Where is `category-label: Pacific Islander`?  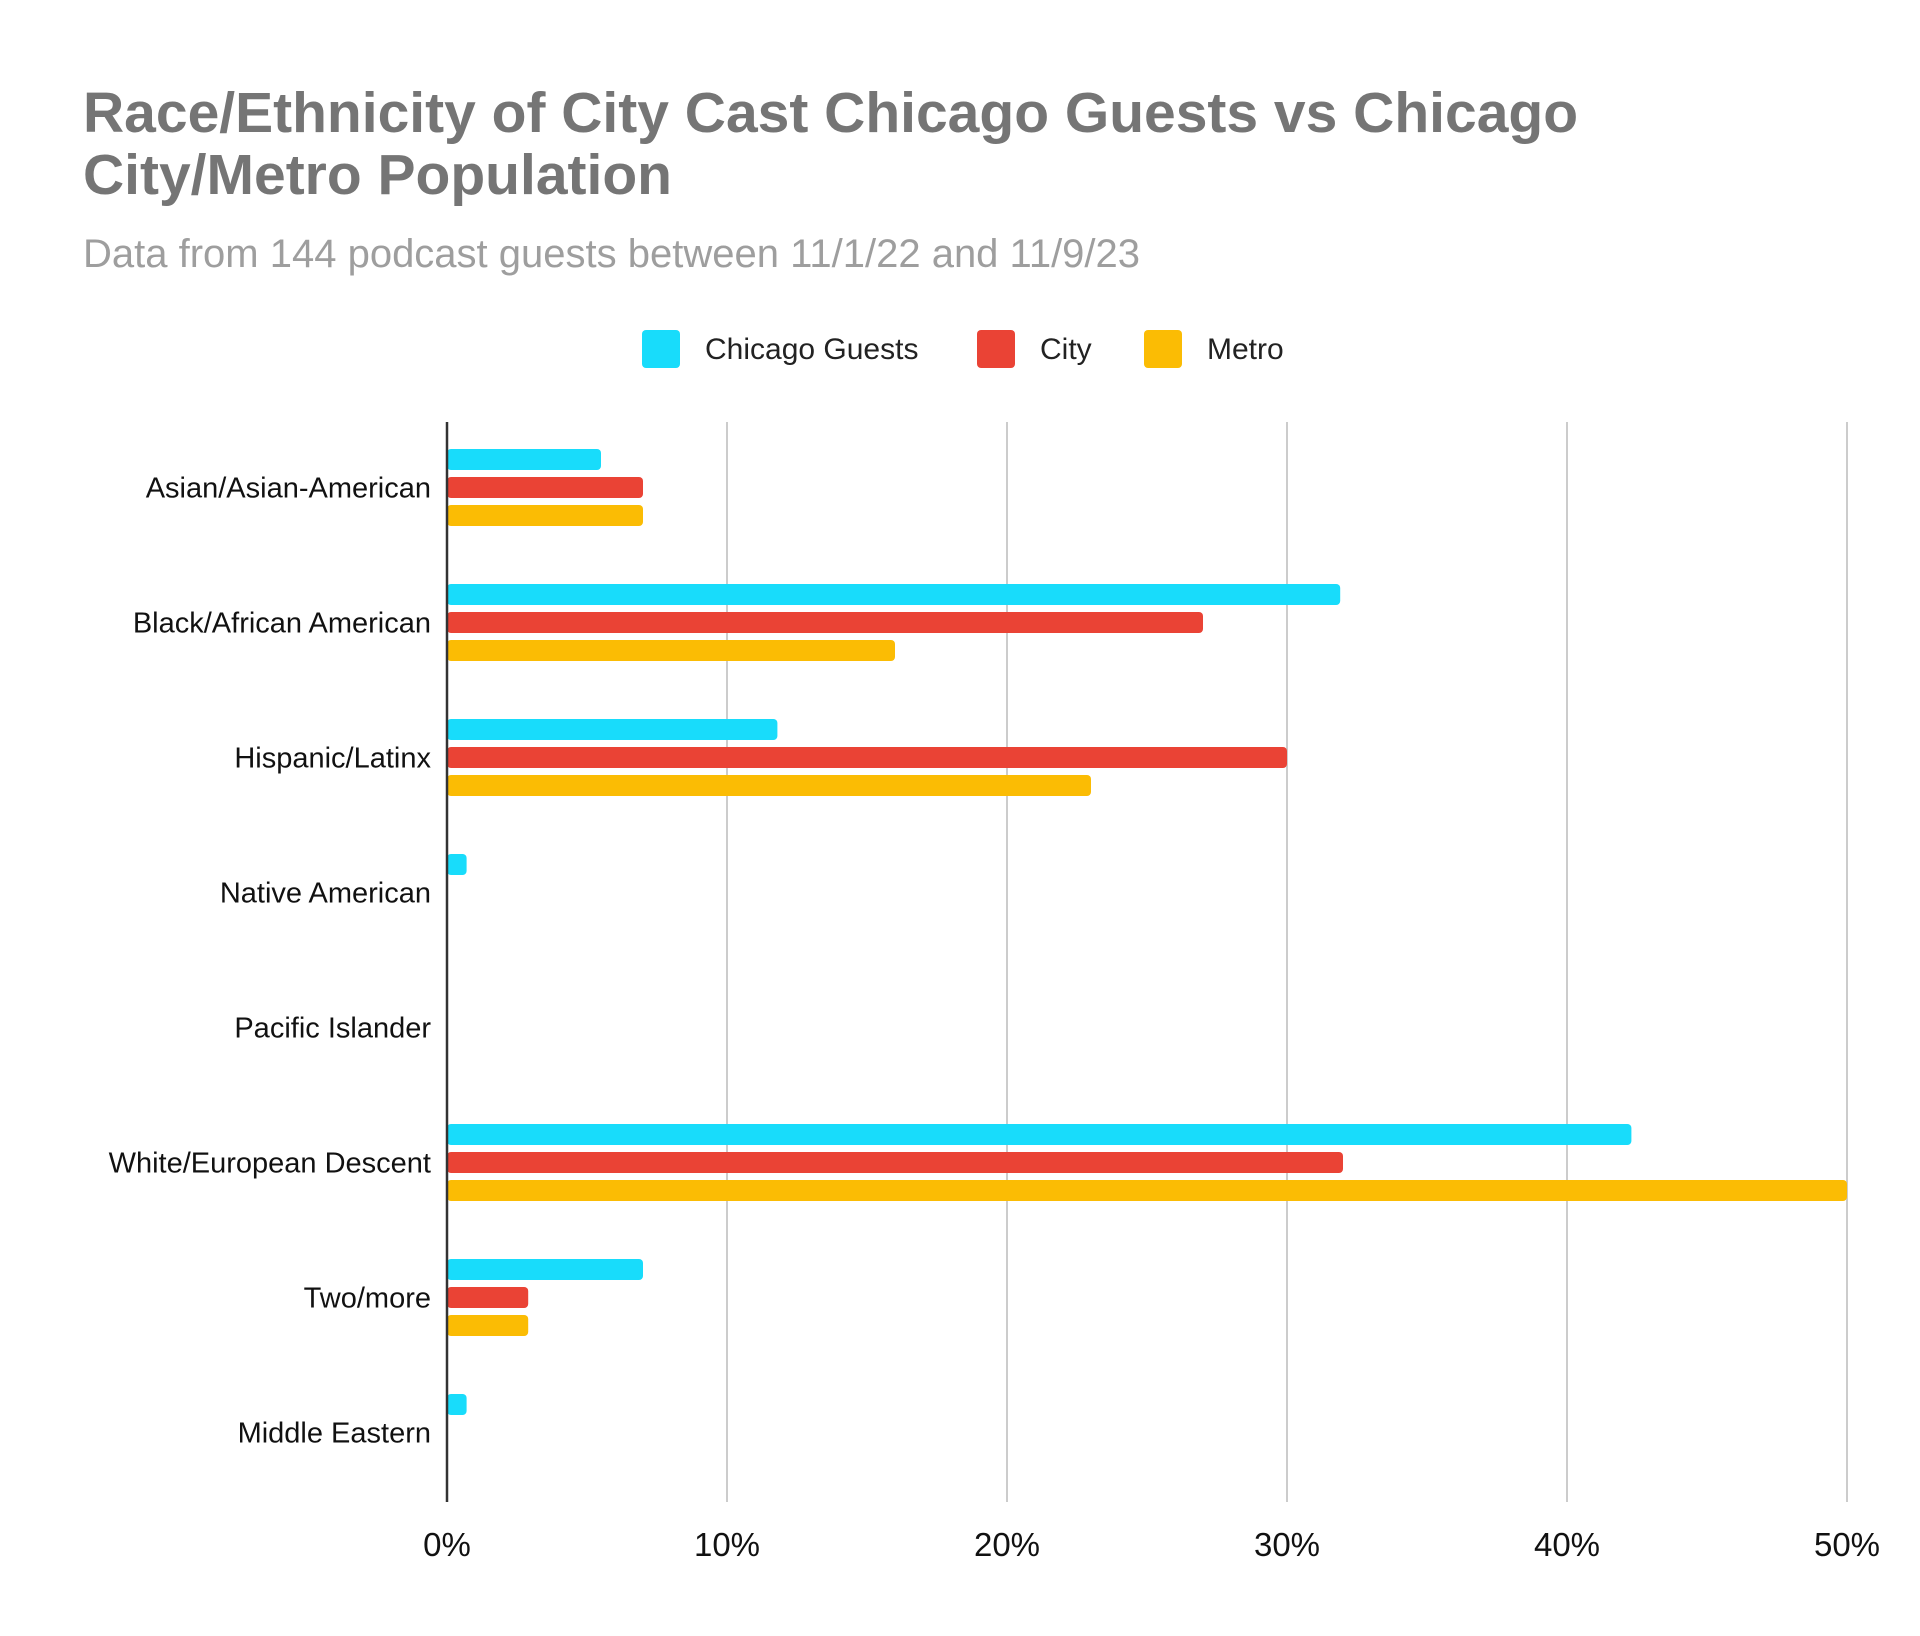
category-label: Pacific Islander is located at coordinates (332, 1029).